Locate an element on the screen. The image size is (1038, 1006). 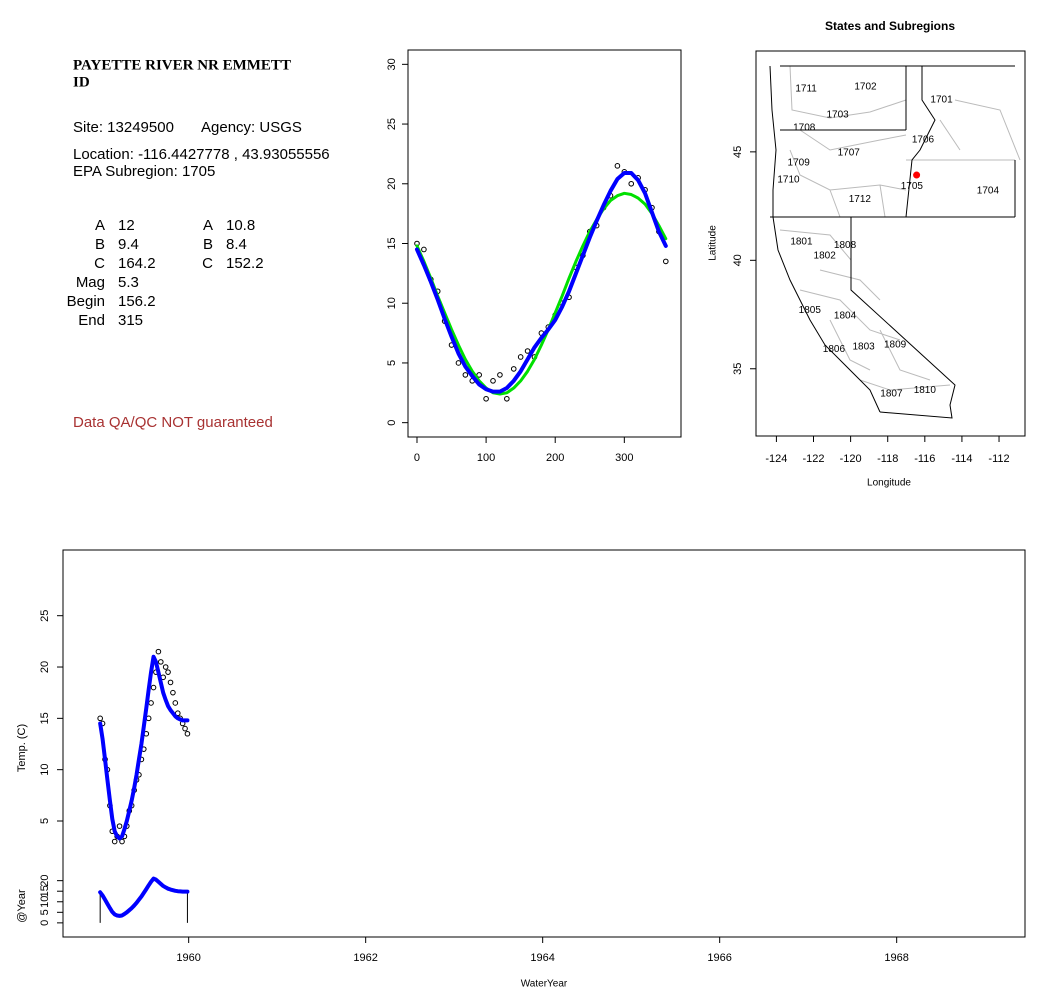
region-label: 1711 is located at coordinates (806, 89).